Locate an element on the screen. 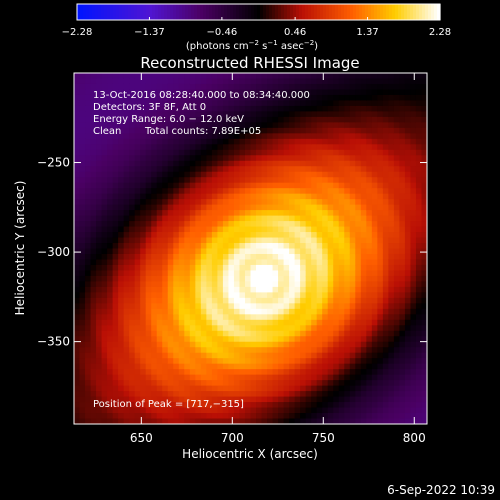 This screenshot has width=500, height=500. colorbar-segment is located at coordinates (85, 12).